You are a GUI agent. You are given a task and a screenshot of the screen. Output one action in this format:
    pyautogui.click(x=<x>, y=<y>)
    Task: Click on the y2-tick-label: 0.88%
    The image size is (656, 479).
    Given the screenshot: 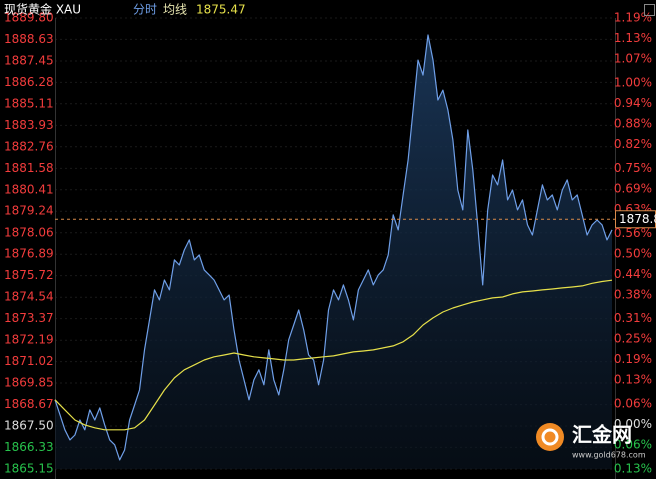 What is the action you would take?
    pyautogui.click(x=633, y=123)
    